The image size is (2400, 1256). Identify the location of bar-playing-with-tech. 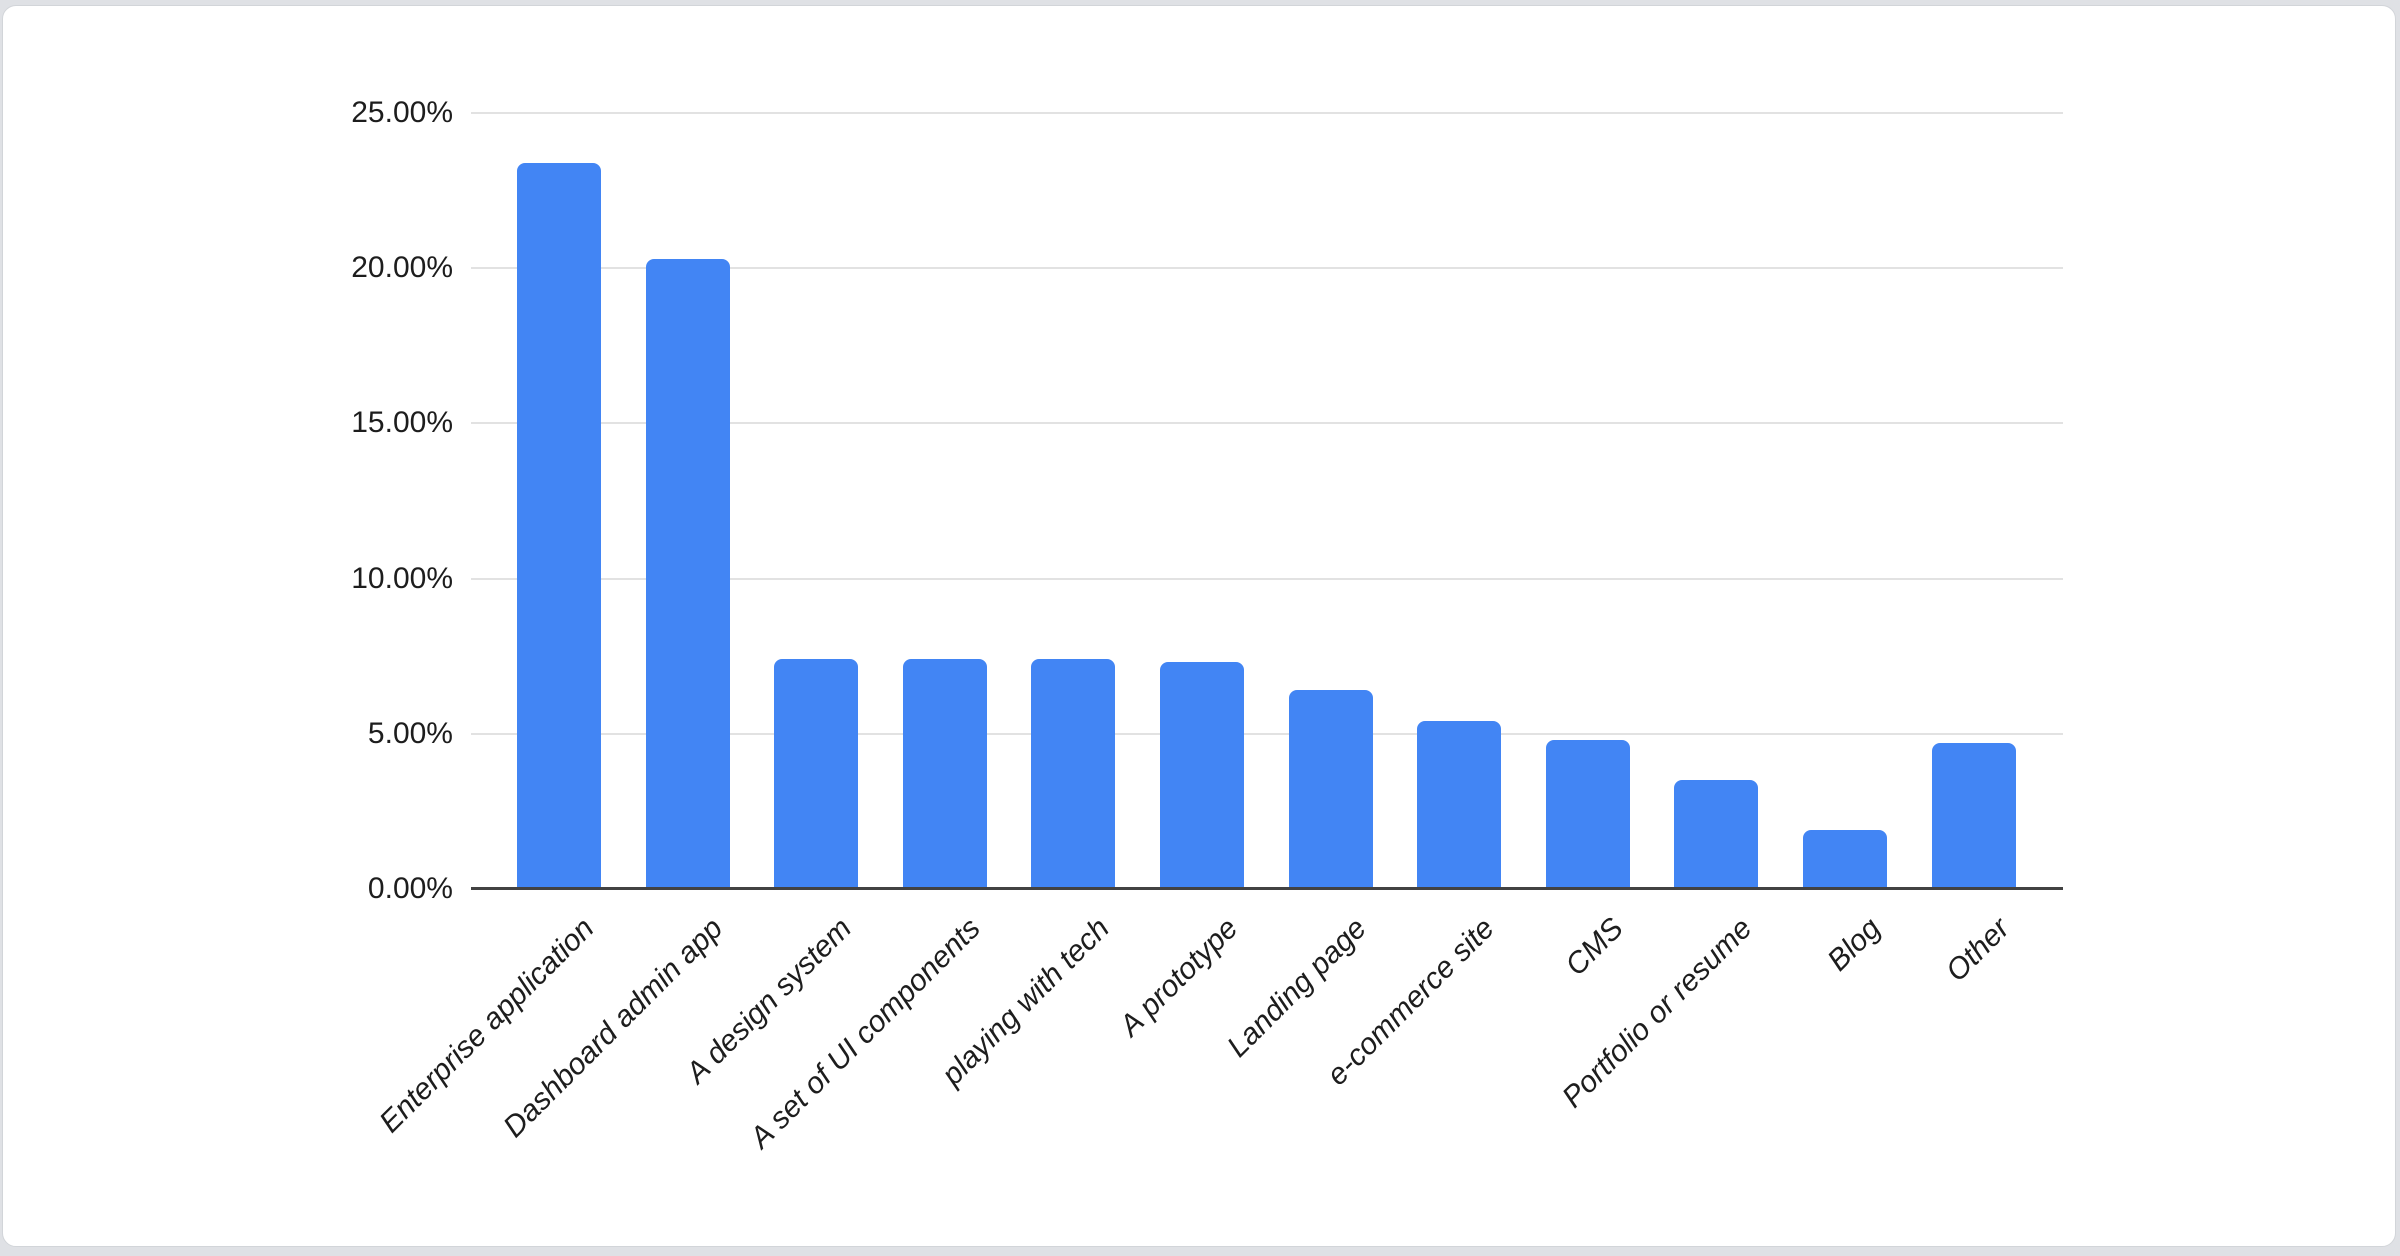
(1073, 774).